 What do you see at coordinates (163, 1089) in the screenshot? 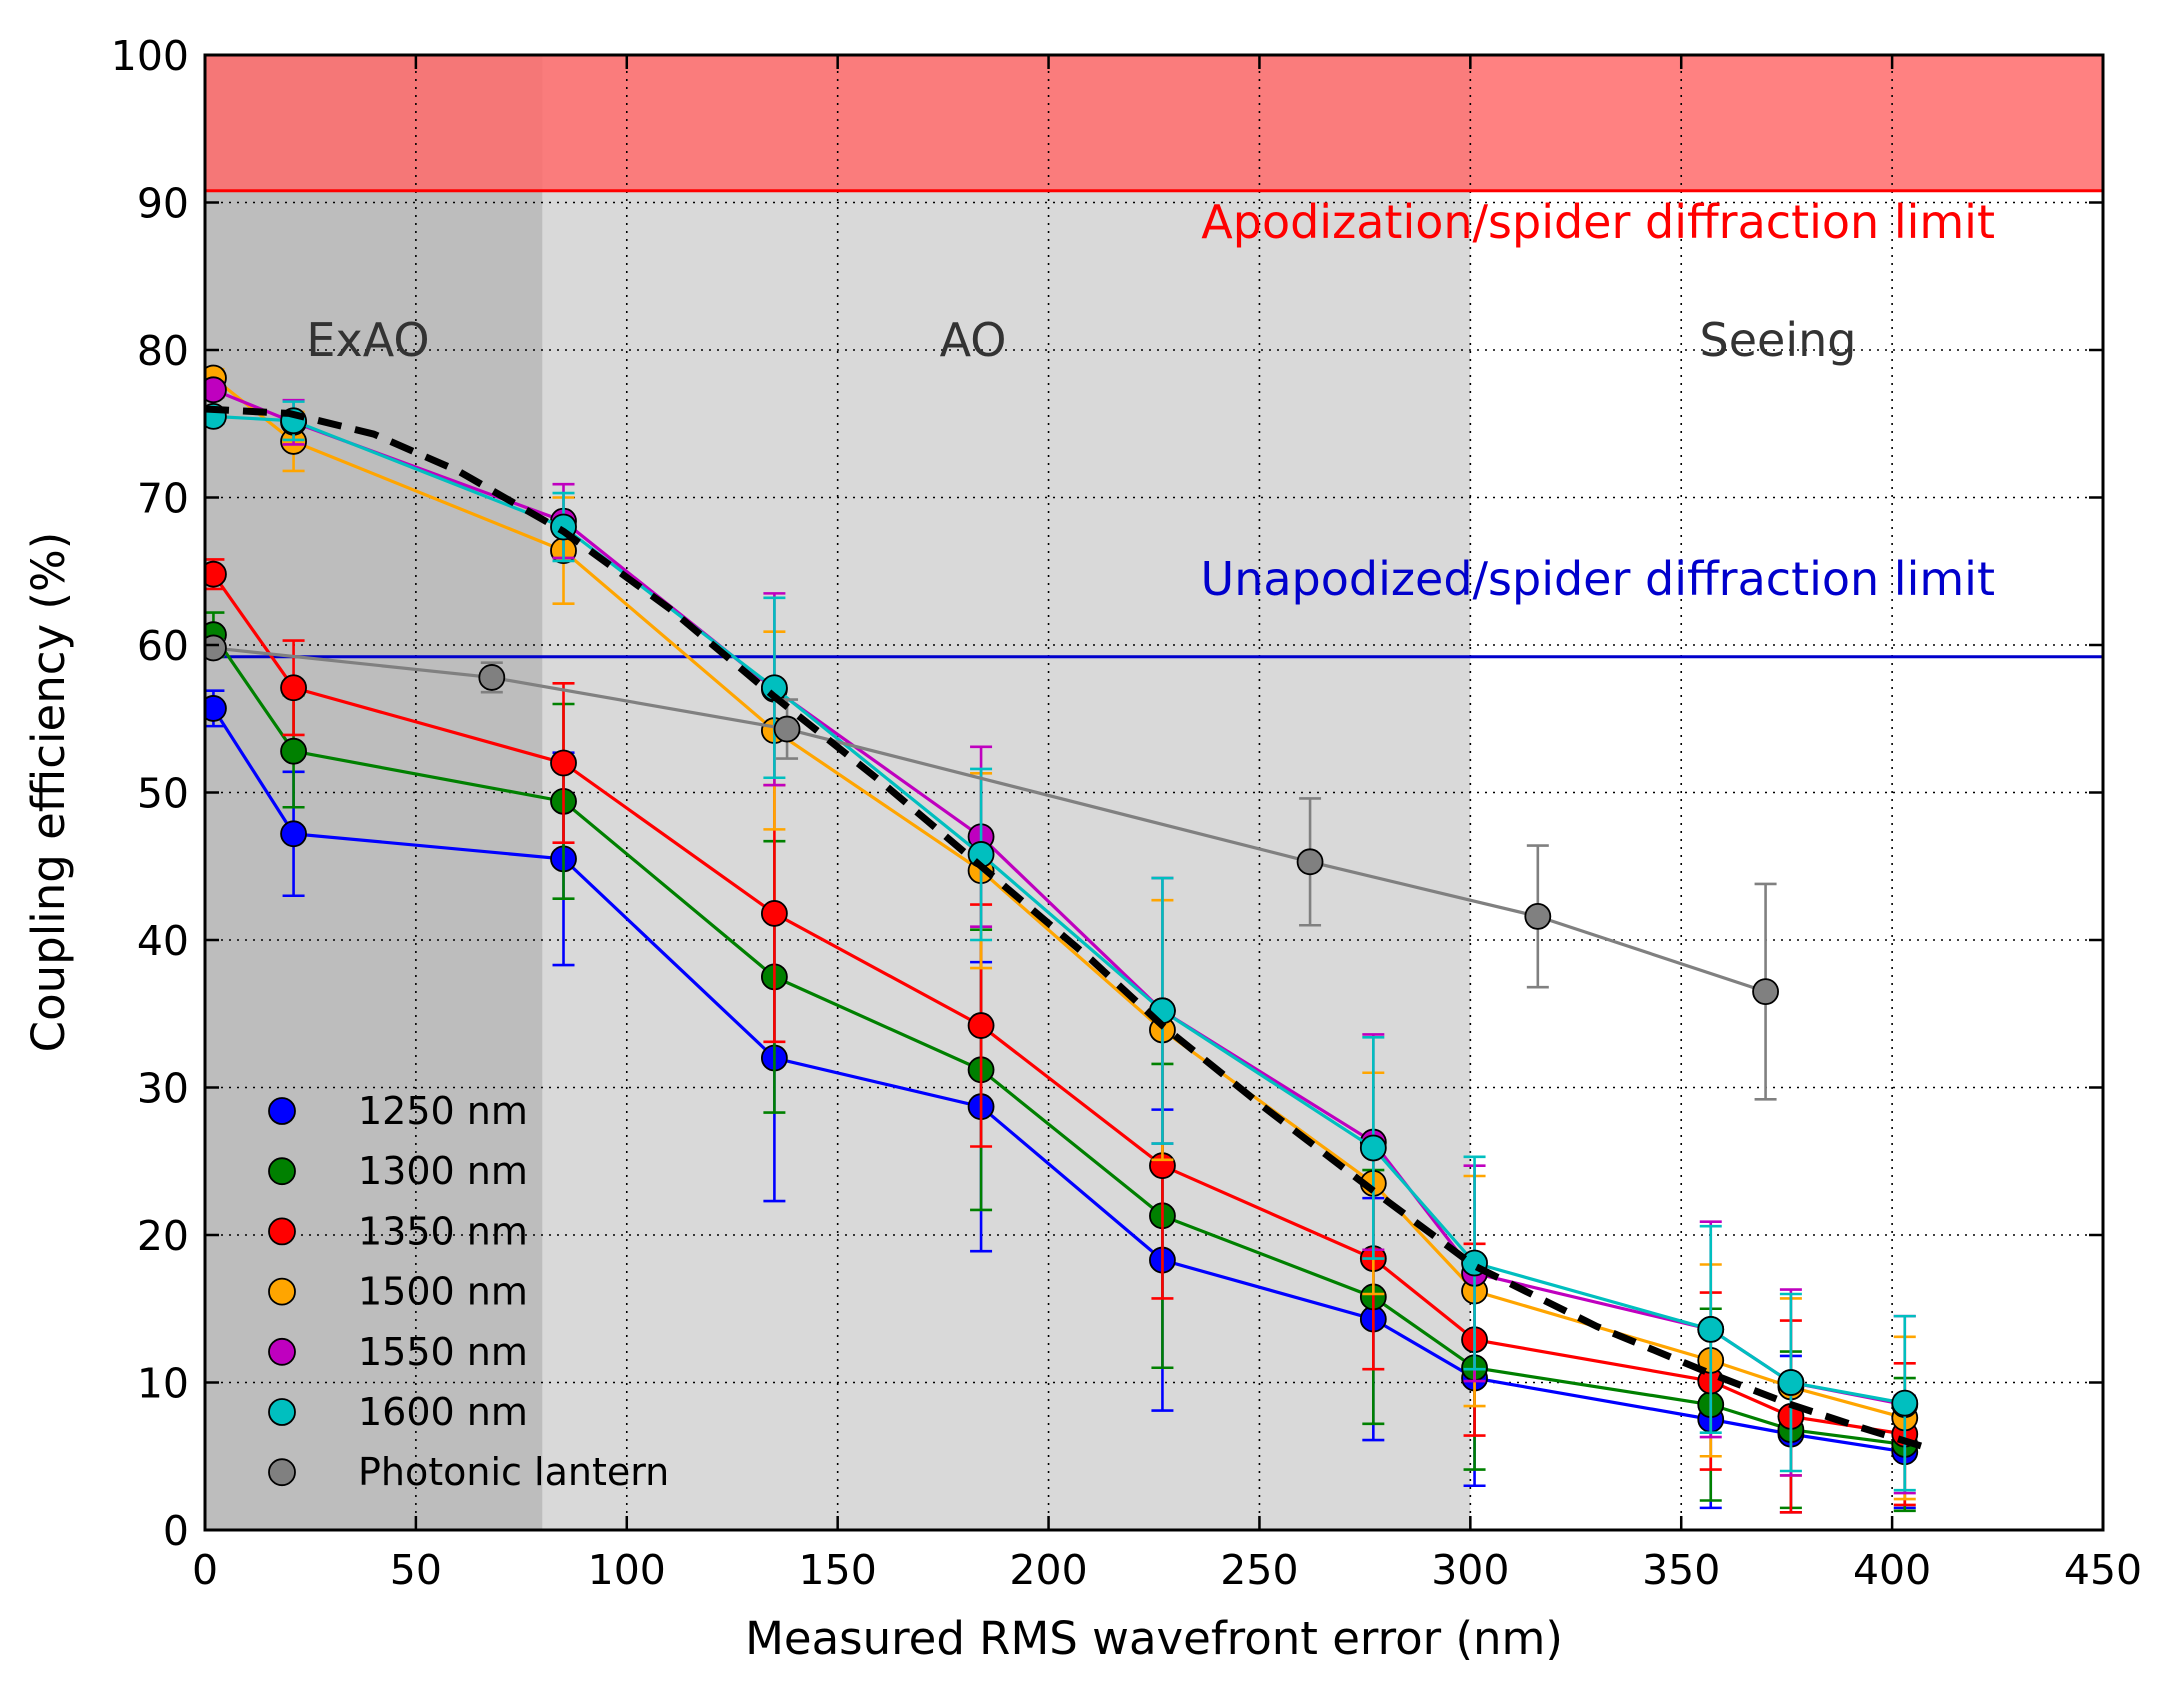
I see `y-tick-label: 30` at bounding box center [163, 1089].